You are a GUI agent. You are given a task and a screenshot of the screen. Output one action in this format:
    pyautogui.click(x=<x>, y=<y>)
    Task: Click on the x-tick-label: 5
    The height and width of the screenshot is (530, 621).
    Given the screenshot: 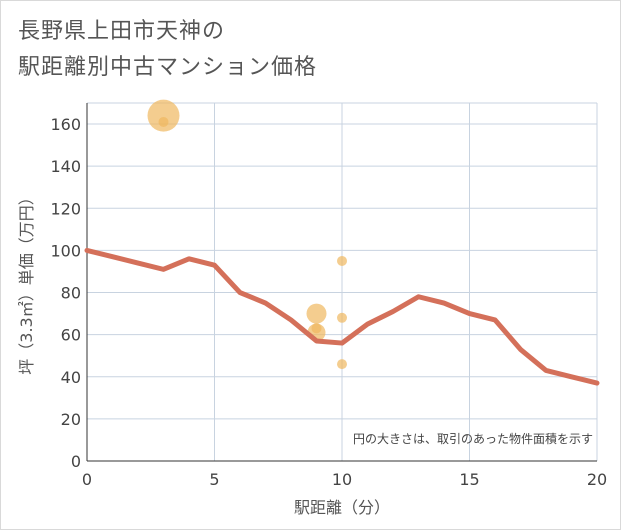 What is the action you would take?
    pyautogui.click(x=214, y=479)
    